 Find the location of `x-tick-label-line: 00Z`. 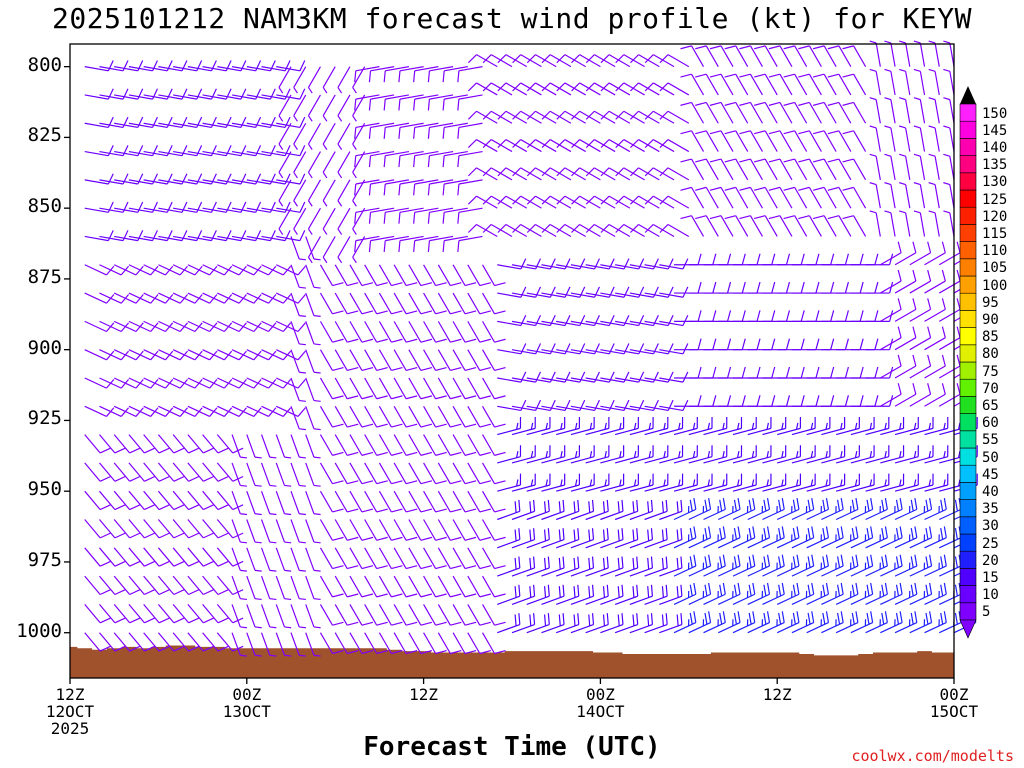

x-tick-label-line: 00Z is located at coordinates (600, 694).